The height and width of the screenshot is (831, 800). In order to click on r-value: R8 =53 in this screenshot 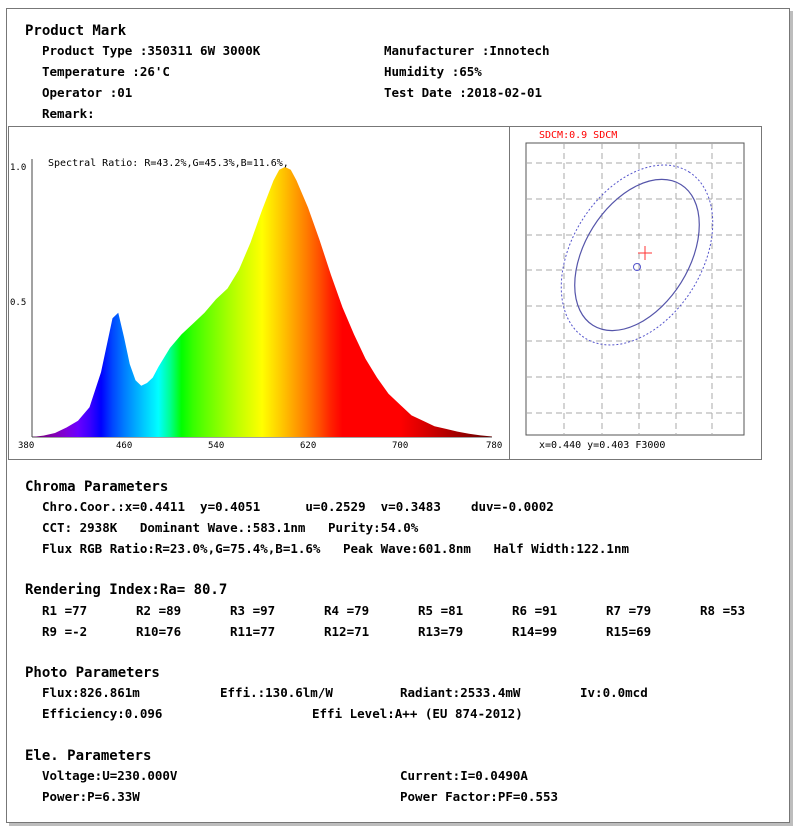, I will do `click(723, 610)`.